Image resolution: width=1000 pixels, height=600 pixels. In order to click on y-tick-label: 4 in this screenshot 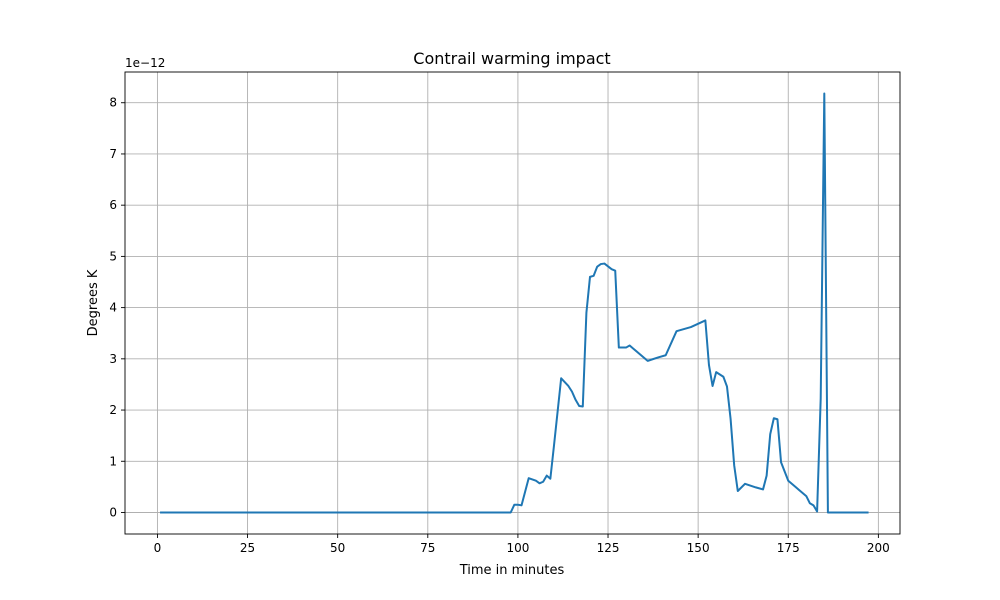, I will do `click(113, 308)`.